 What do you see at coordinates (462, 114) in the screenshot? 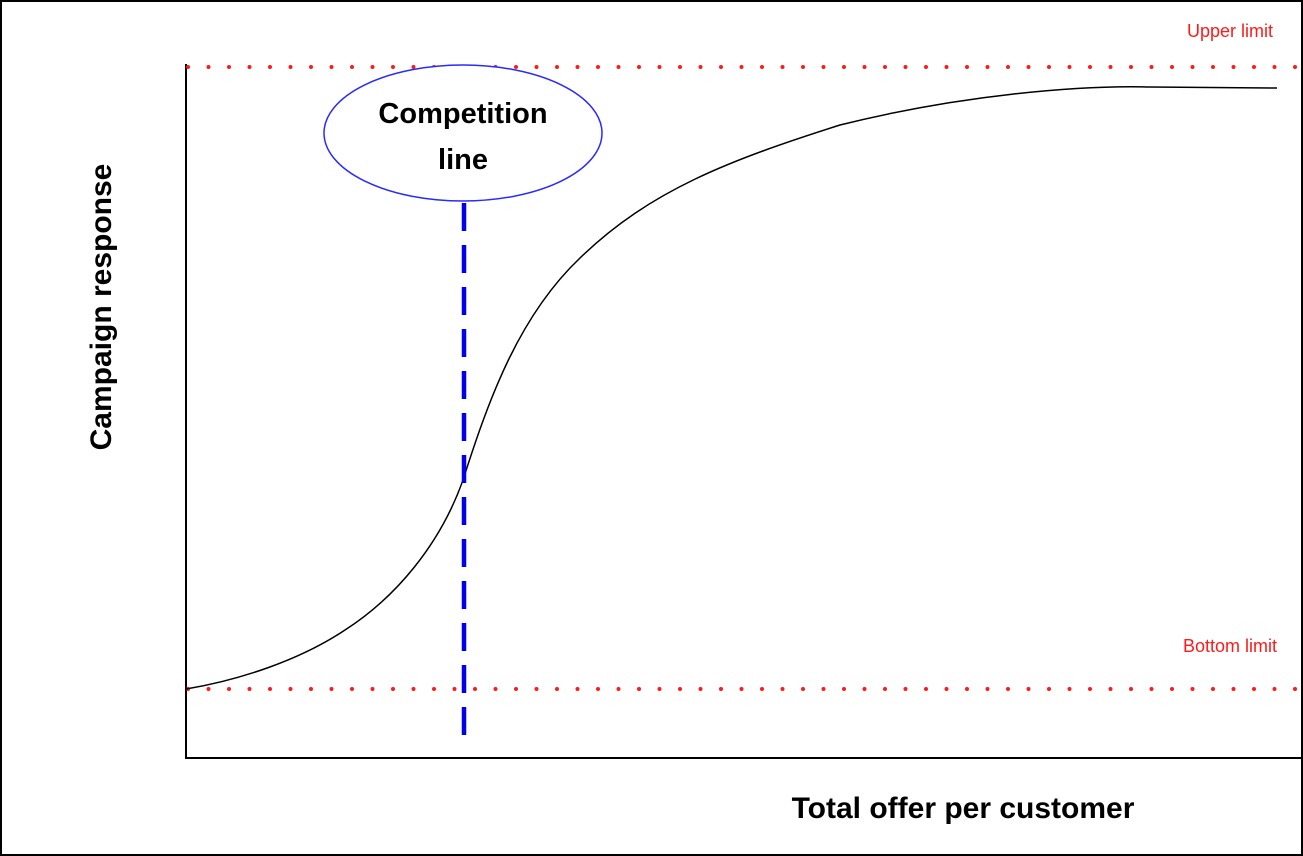
I see `callout-label-line1: Competition` at bounding box center [462, 114].